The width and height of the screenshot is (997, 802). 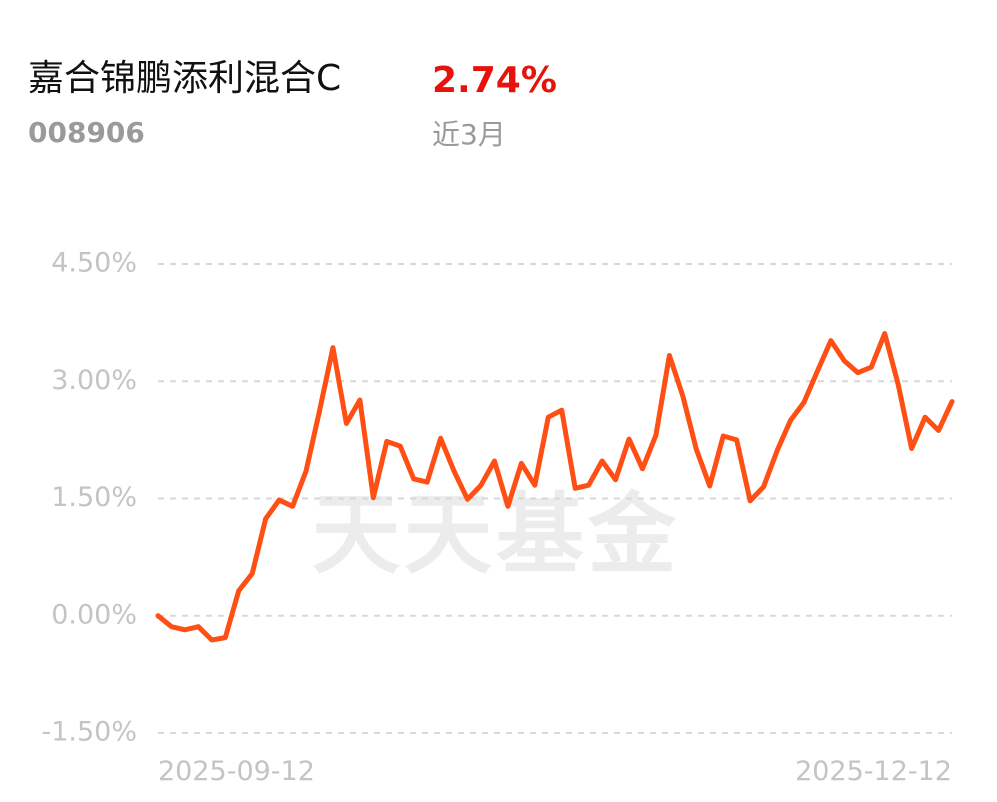 What do you see at coordinates (469, 134) in the screenshot?
I see `period-label: 近3月` at bounding box center [469, 134].